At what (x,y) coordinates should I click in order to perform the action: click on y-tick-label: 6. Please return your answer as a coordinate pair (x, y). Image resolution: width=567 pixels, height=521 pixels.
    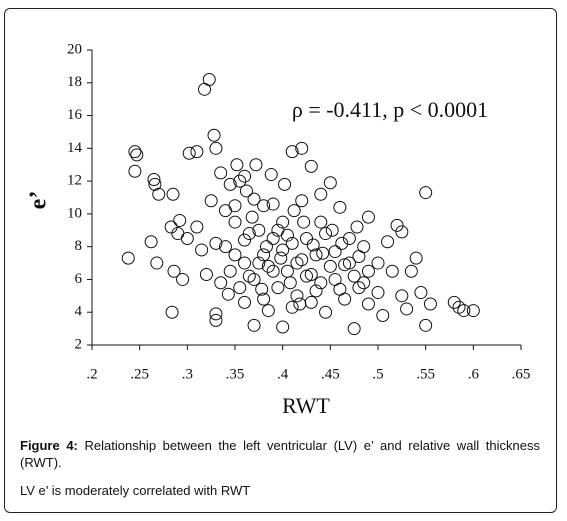
    Looking at the image, I should click on (79, 279).